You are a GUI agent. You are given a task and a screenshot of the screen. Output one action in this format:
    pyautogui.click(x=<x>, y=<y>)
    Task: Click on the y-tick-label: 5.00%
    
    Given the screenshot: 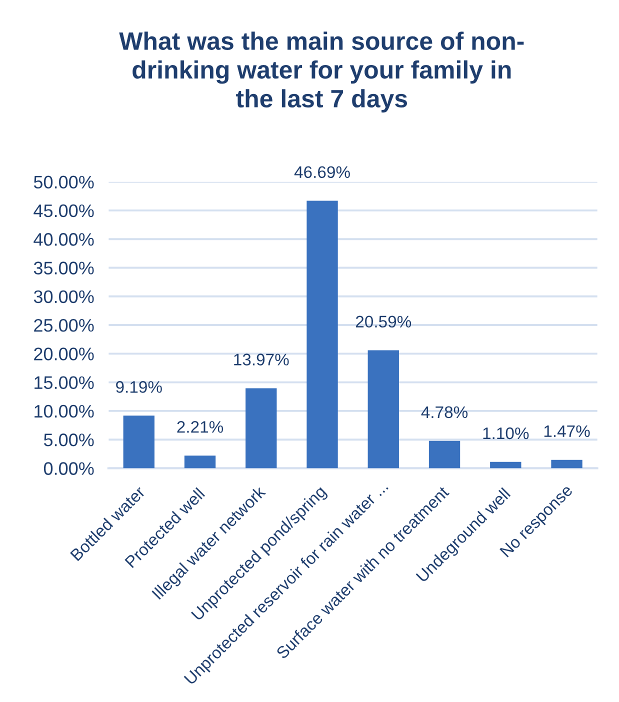 What is the action you would take?
    pyautogui.click(x=69, y=440)
    